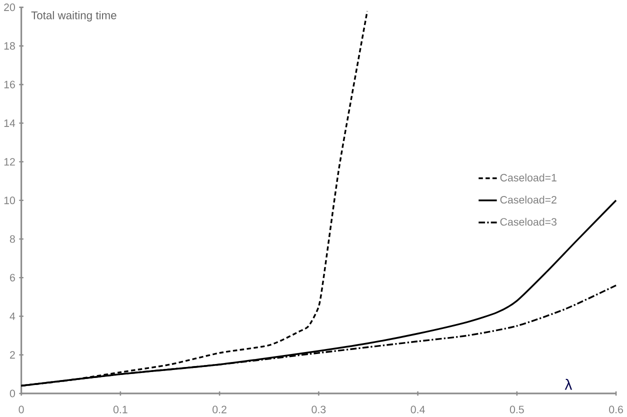 The image size is (627, 417). Describe the element at coordinates (12, 394) in the screenshot. I see `y-tick-label: 0` at that location.